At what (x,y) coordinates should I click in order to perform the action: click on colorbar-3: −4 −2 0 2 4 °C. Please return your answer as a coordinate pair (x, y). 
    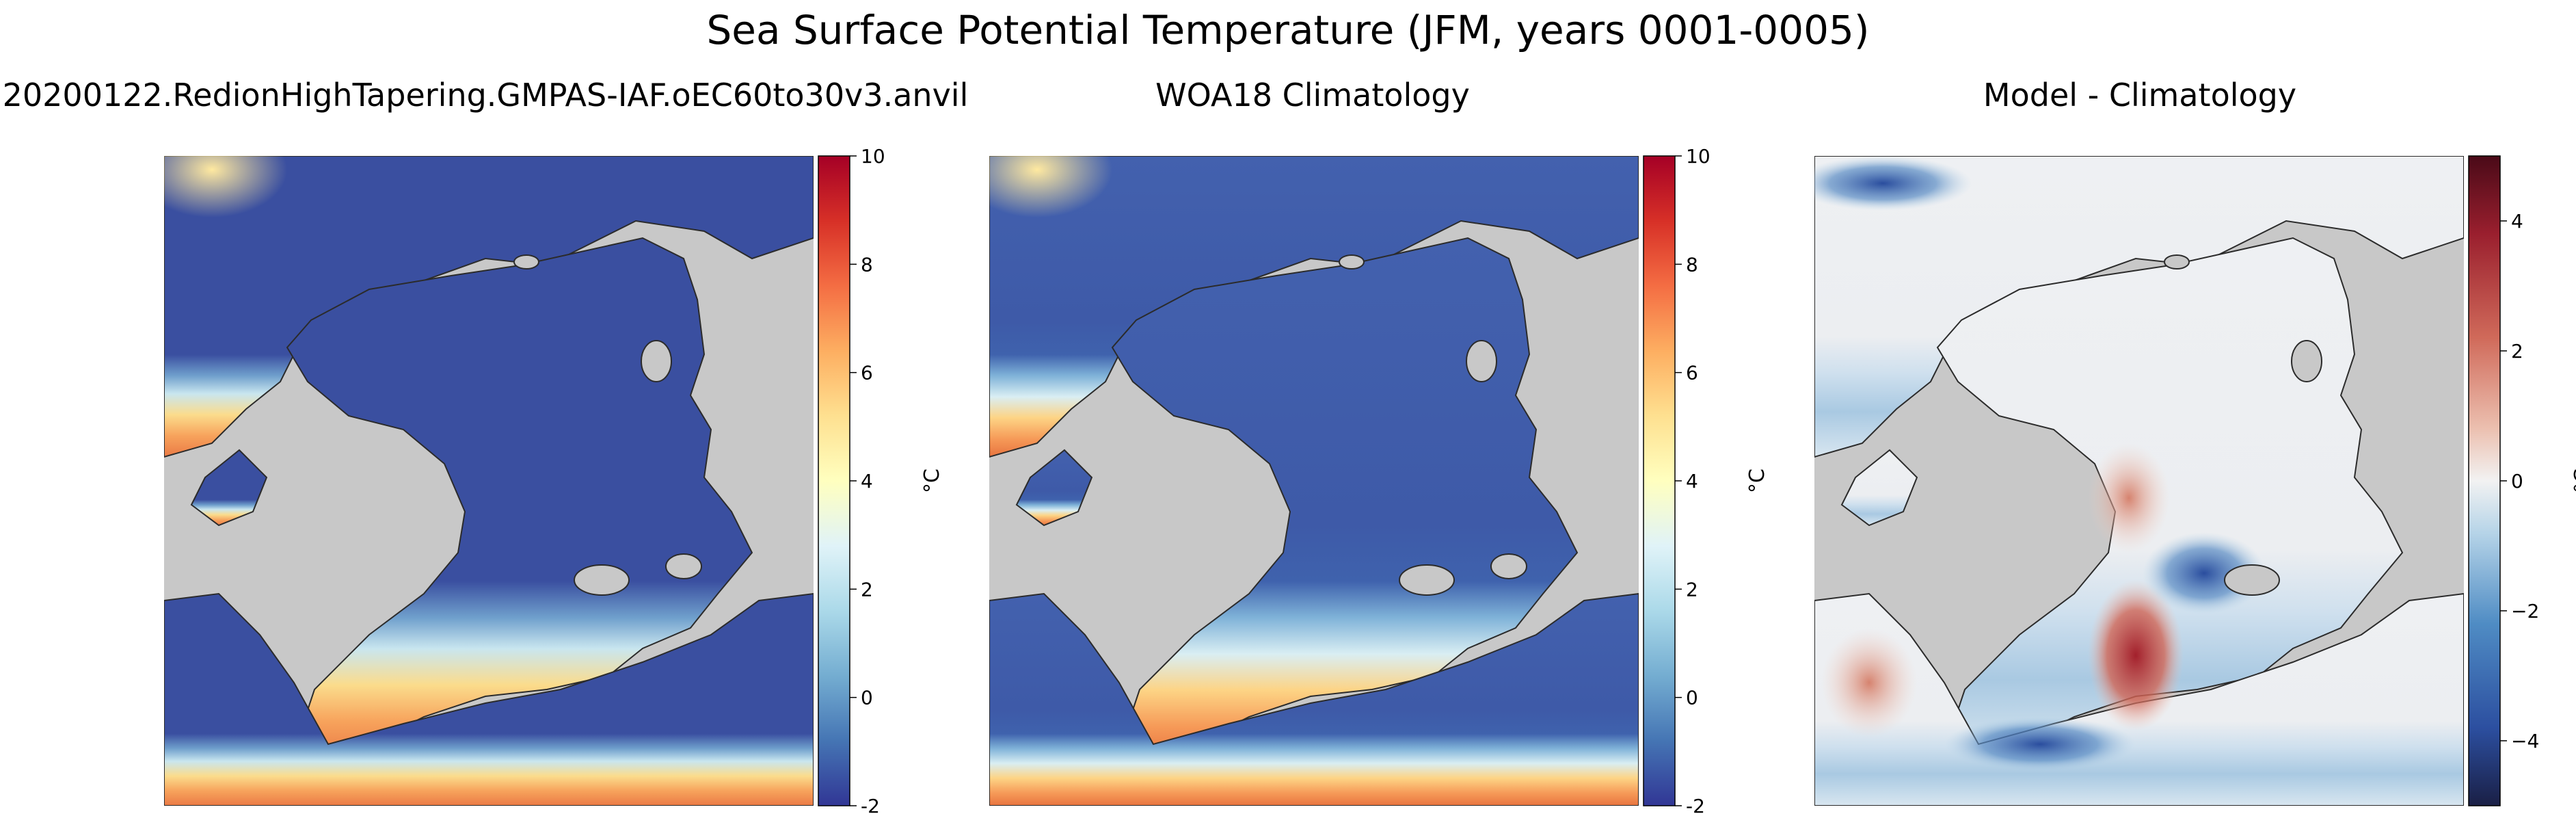
    Looking at the image, I should click on (2522, 480).